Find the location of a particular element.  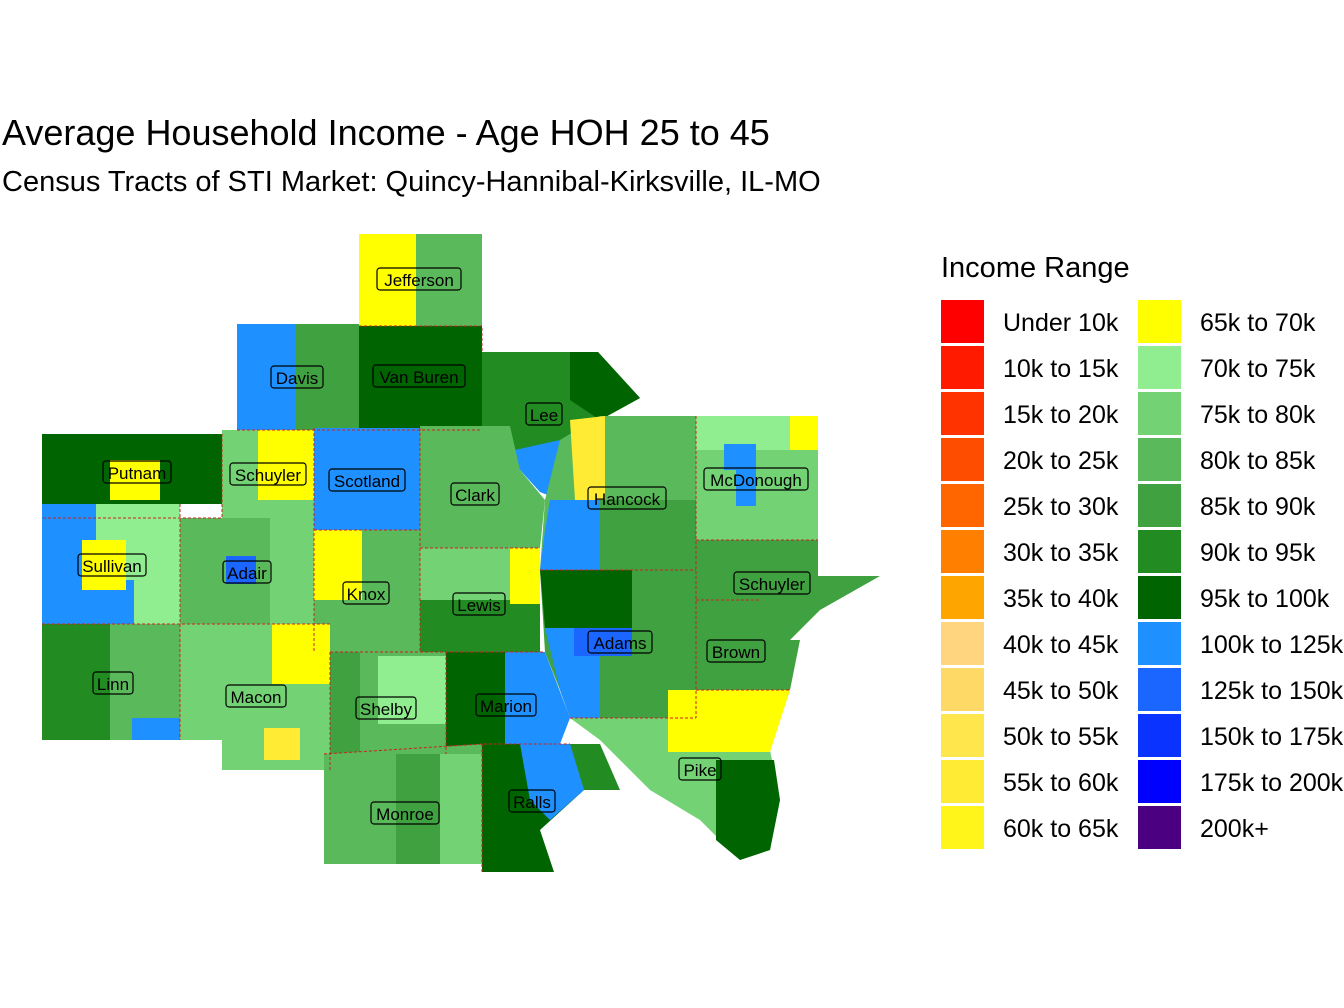

svg-text: Scotland is located at coordinates (367, 481).